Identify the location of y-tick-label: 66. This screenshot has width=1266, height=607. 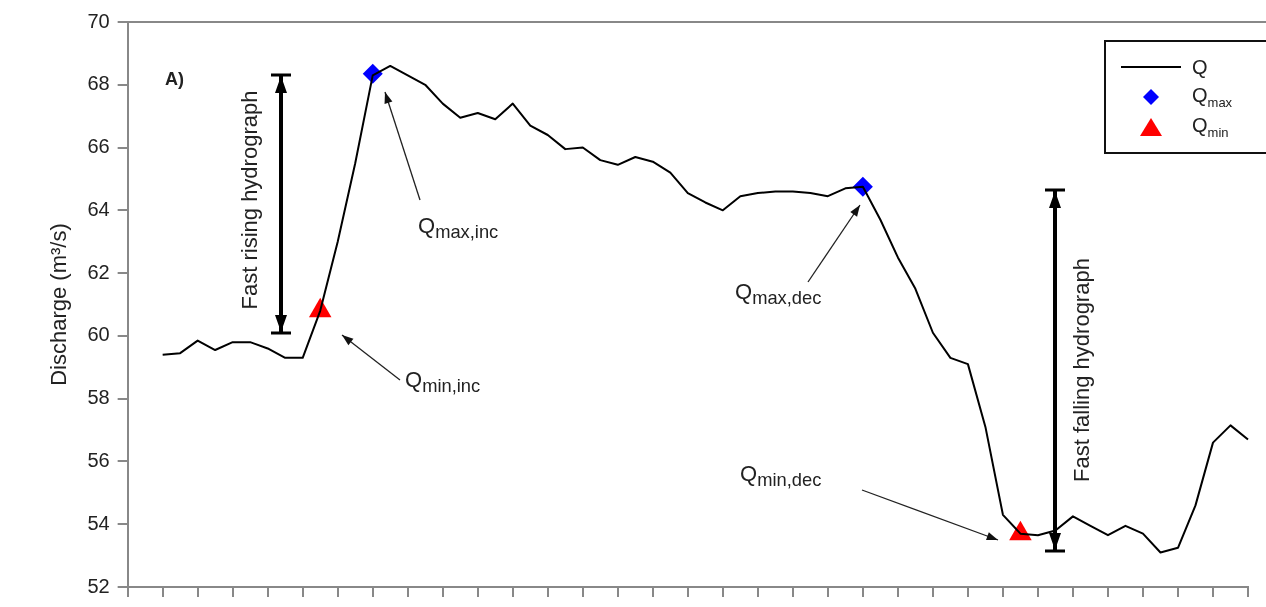
(98, 146).